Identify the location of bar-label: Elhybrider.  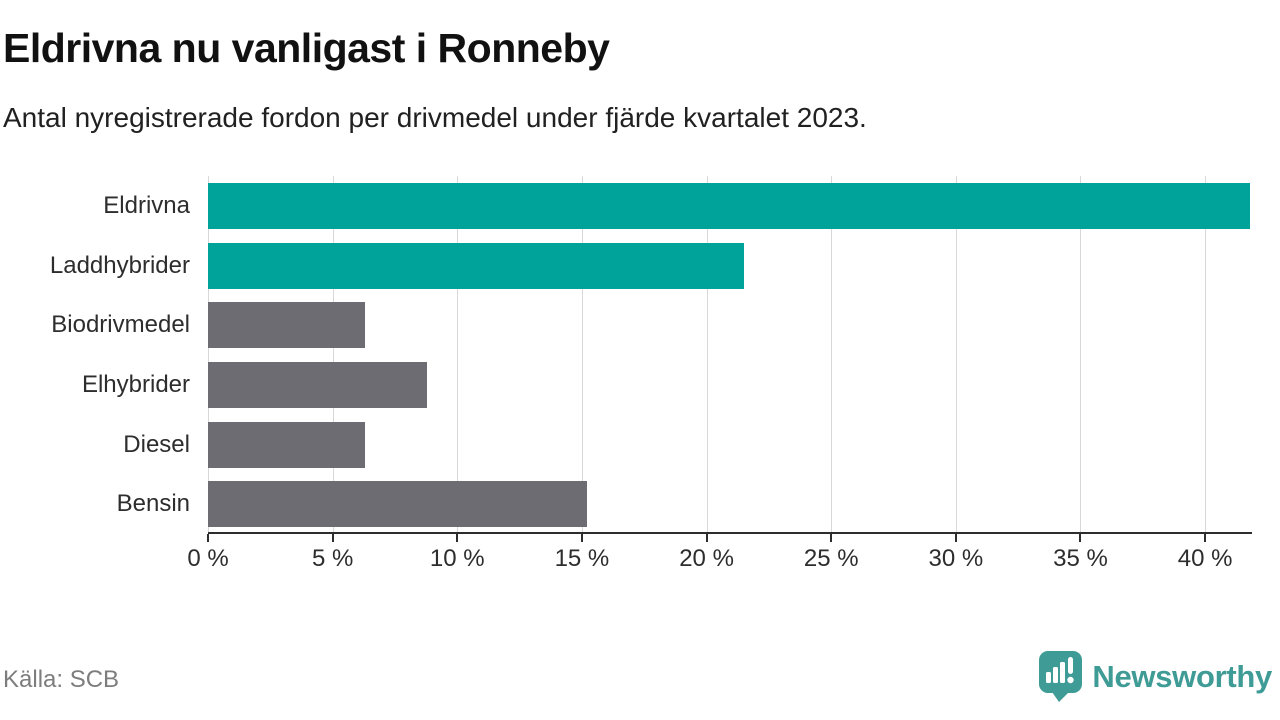
(135, 384).